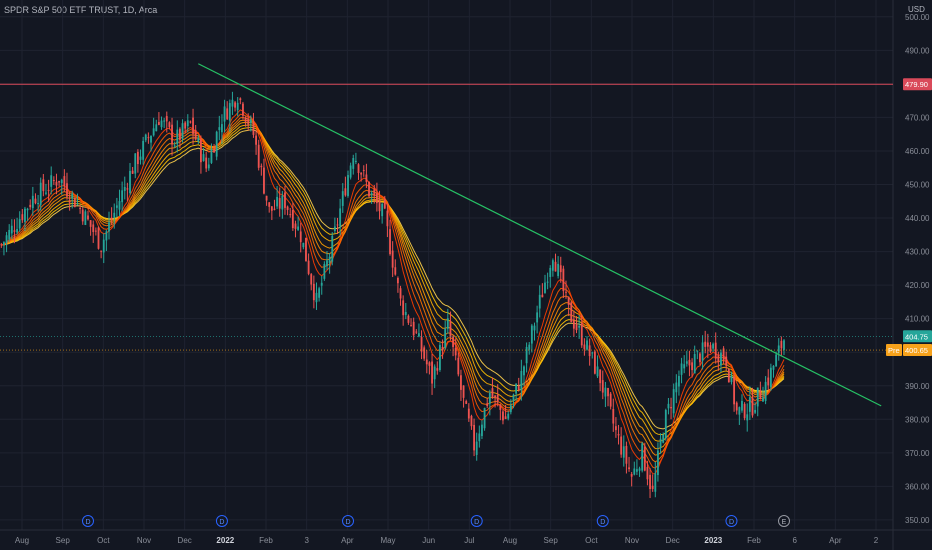  Describe the element at coordinates (917, 453) in the screenshot. I see `price-tick-label: 370.00` at that location.